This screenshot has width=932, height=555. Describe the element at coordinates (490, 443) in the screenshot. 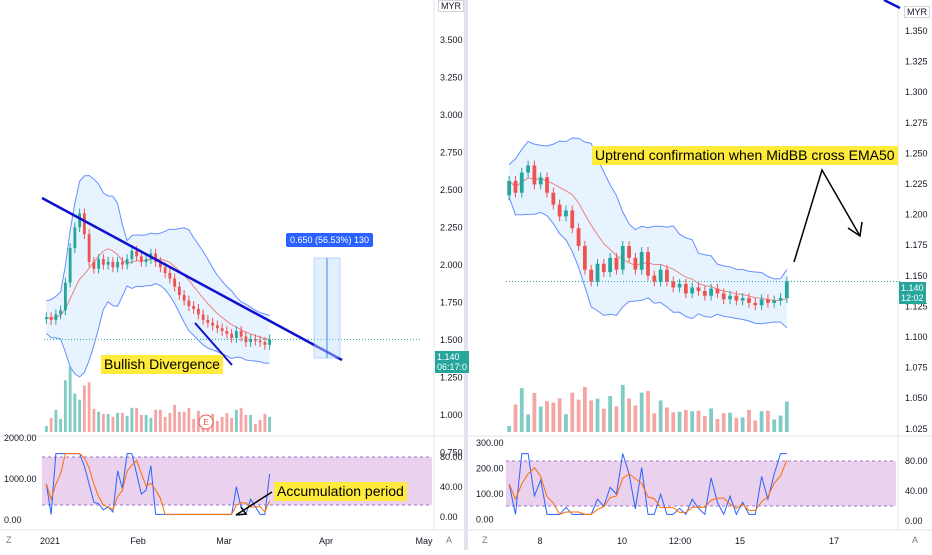

I see `oscillator-tick-label: 300.00` at that location.